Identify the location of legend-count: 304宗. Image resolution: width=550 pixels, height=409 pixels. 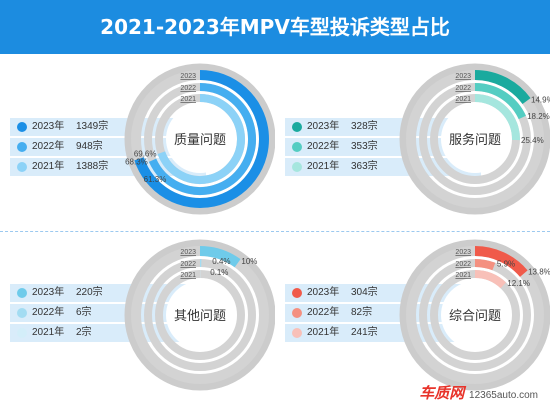
(364, 292).